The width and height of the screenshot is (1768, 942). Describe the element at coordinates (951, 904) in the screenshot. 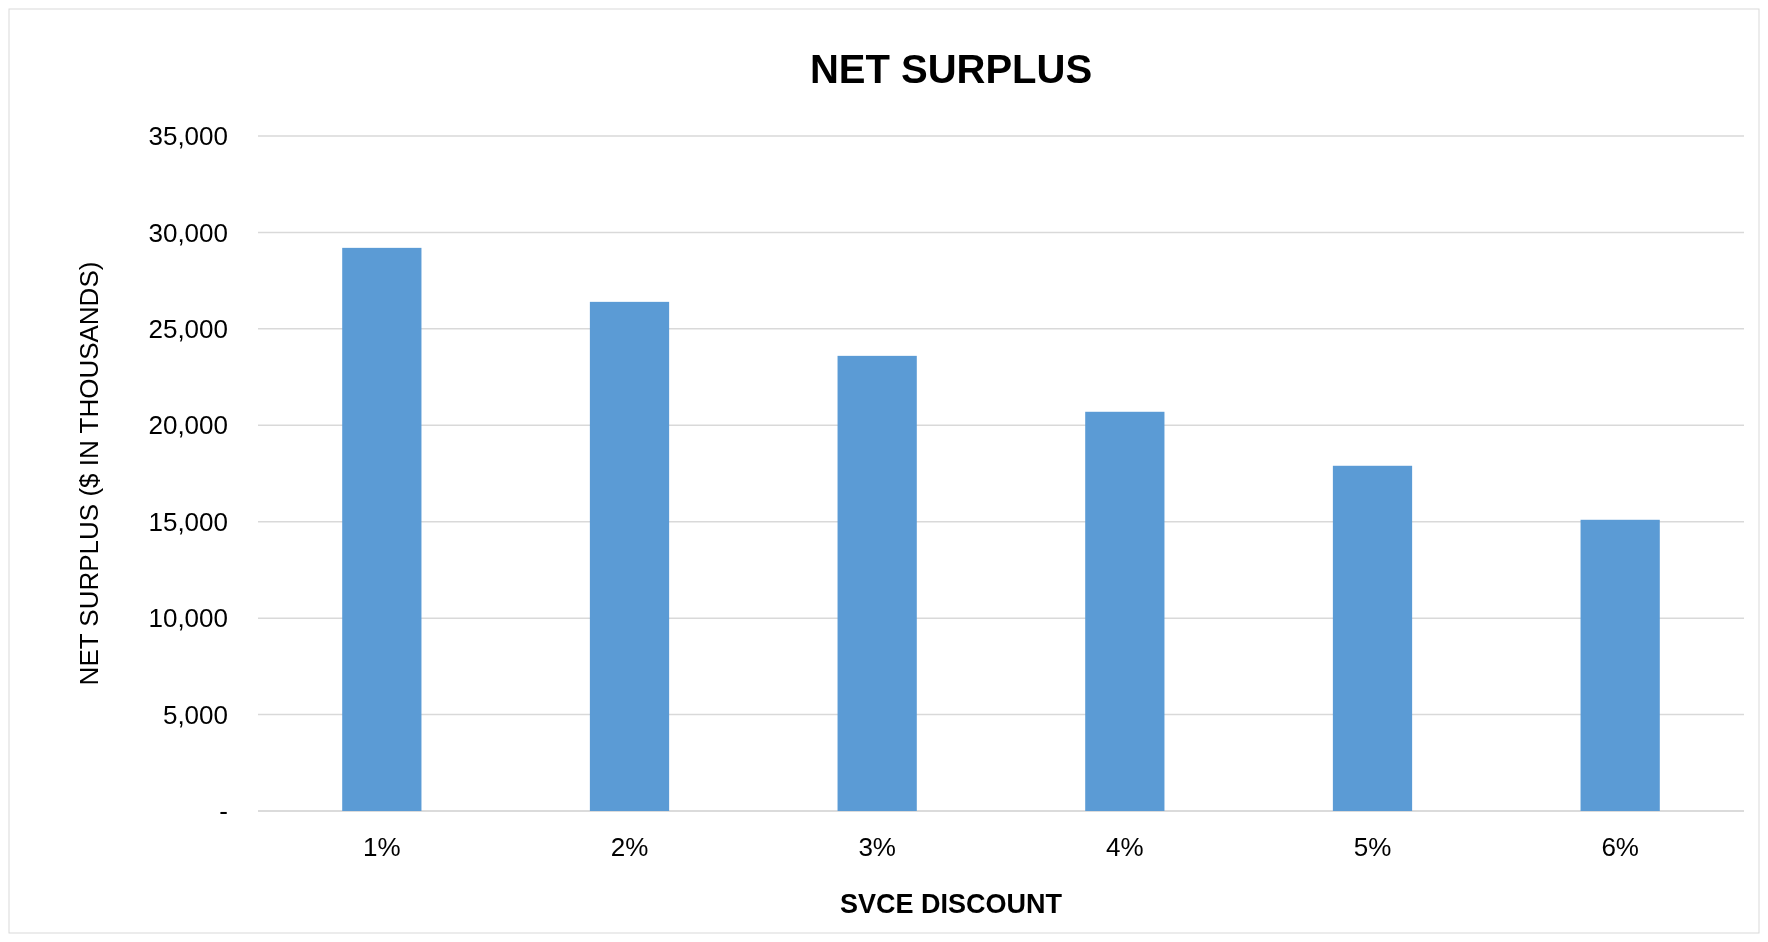

I see `x-axis-title: SVCE DISCOUNT` at that location.